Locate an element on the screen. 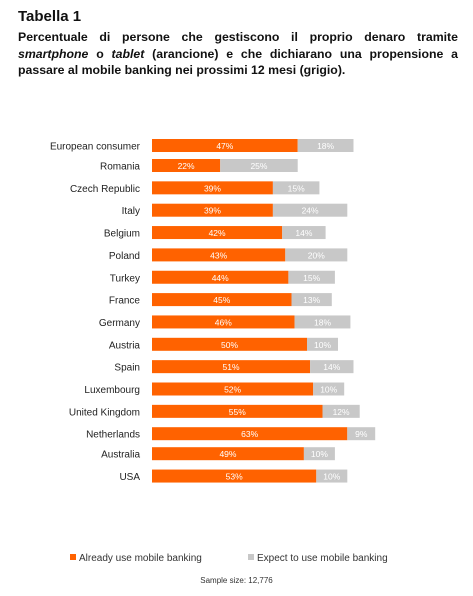  bar-already-romania is located at coordinates (186, 165).